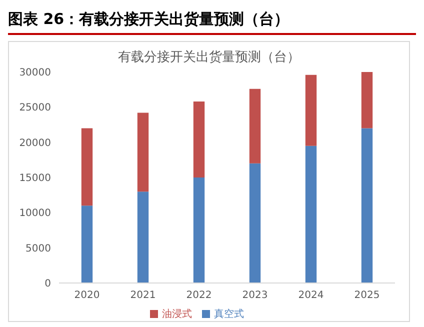 This screenshot has height=327, width=424. I want to click on x-tick-label: 2025, so click(367, 296).